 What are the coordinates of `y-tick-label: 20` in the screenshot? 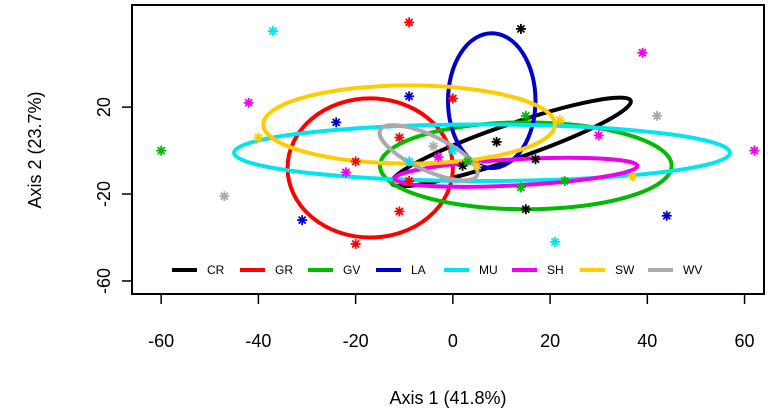 It's located at (104, 107).